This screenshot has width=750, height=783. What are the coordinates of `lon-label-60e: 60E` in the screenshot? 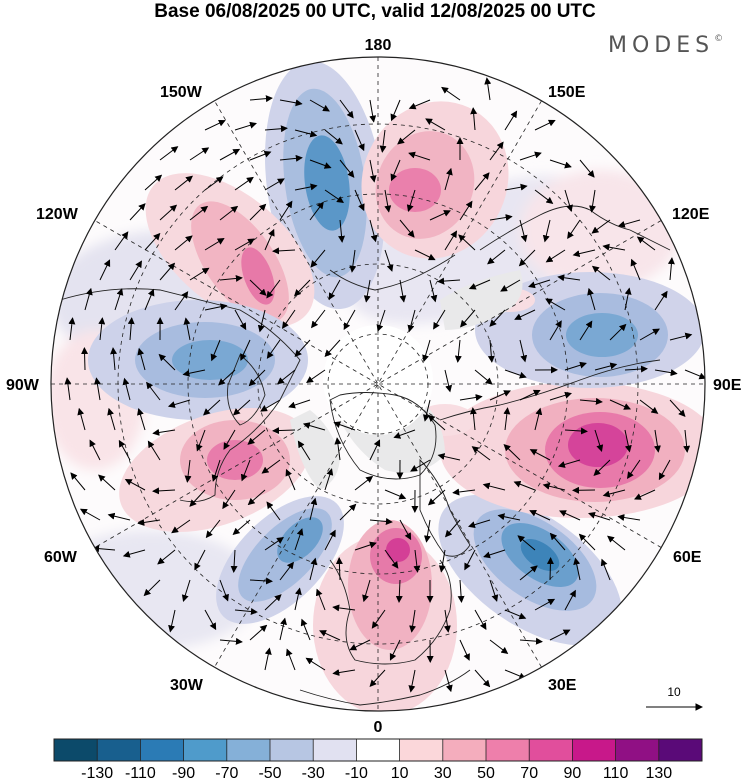 It's located at (687, 557).